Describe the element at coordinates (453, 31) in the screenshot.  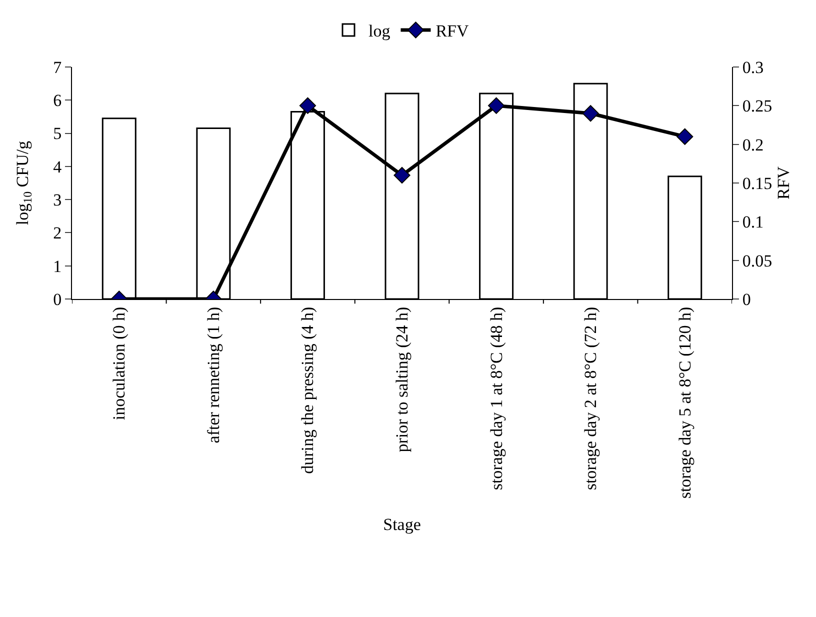
I see `legend-label: RFV` at that location.